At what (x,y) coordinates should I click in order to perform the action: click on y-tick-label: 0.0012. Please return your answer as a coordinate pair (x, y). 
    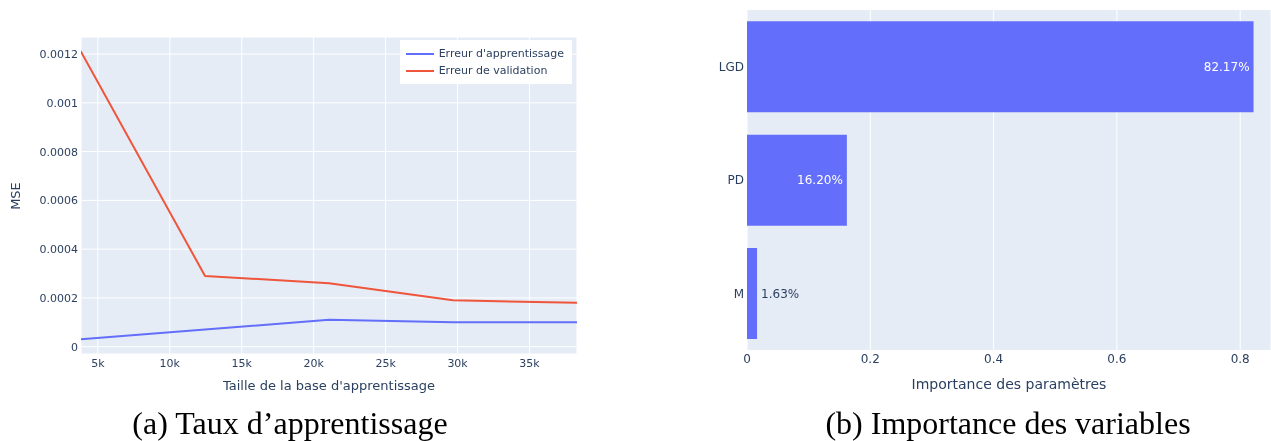
    Looking at the image, I should click on (58, 54).